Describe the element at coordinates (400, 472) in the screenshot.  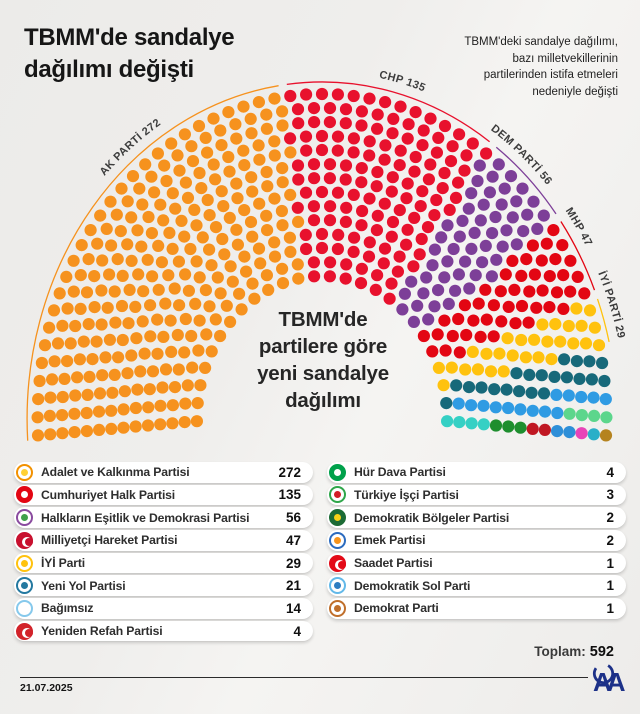
I see `party-name: Hür Dava Partisi` at that location.